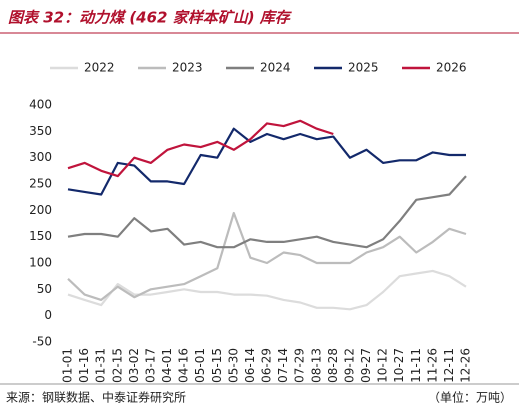 This screenshot has width=519, height=417. What do you see at coordinates (366, 365) in the screenshot?
I see `x-tick-label: 09-27` at bounding box center [366, 365].